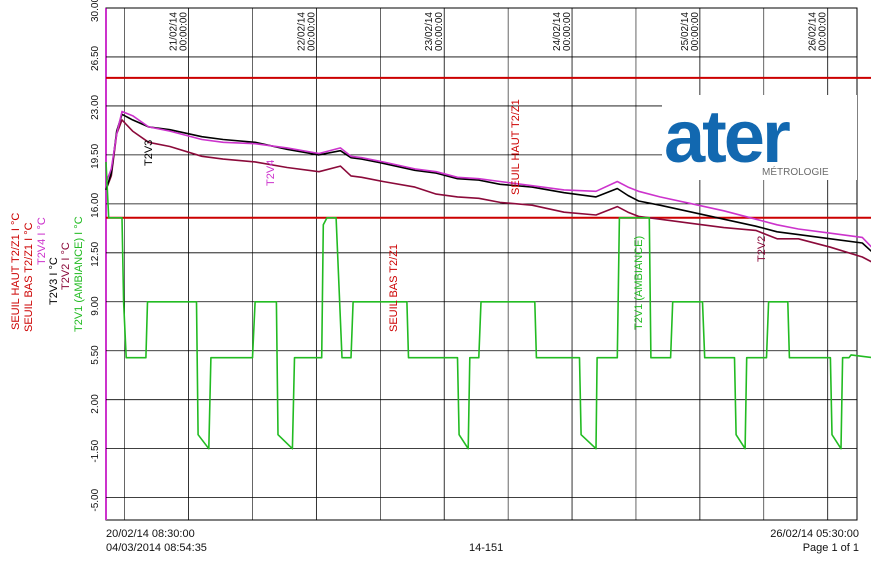 This screenshot has height=563, width=871. I want to click on page-label: Page 1 of 1, so click(830, 548).